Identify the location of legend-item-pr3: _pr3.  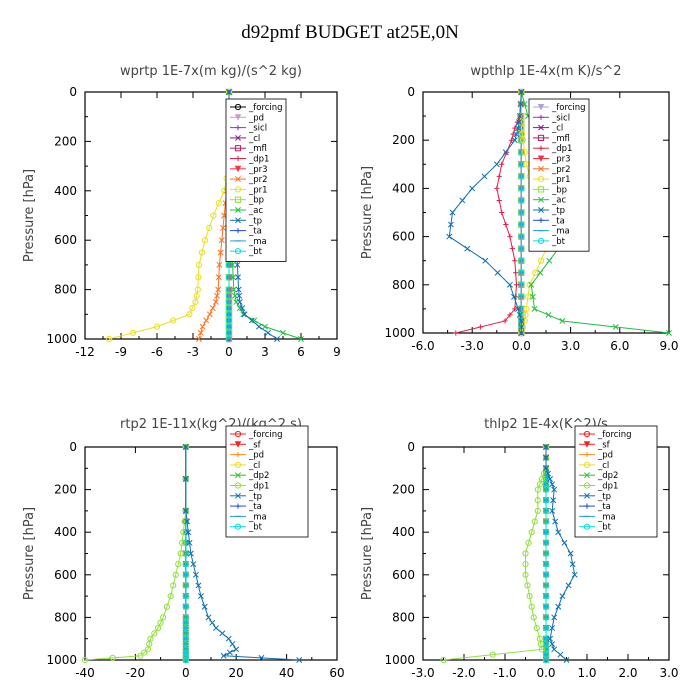
(552, 160).